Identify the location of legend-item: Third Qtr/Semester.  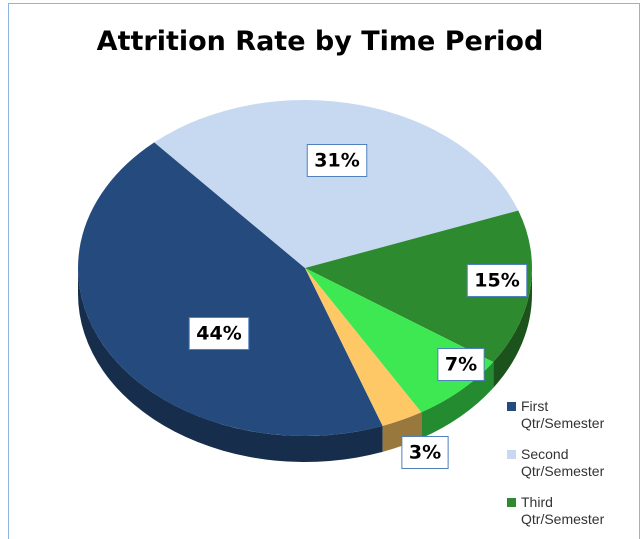
(569, 511).